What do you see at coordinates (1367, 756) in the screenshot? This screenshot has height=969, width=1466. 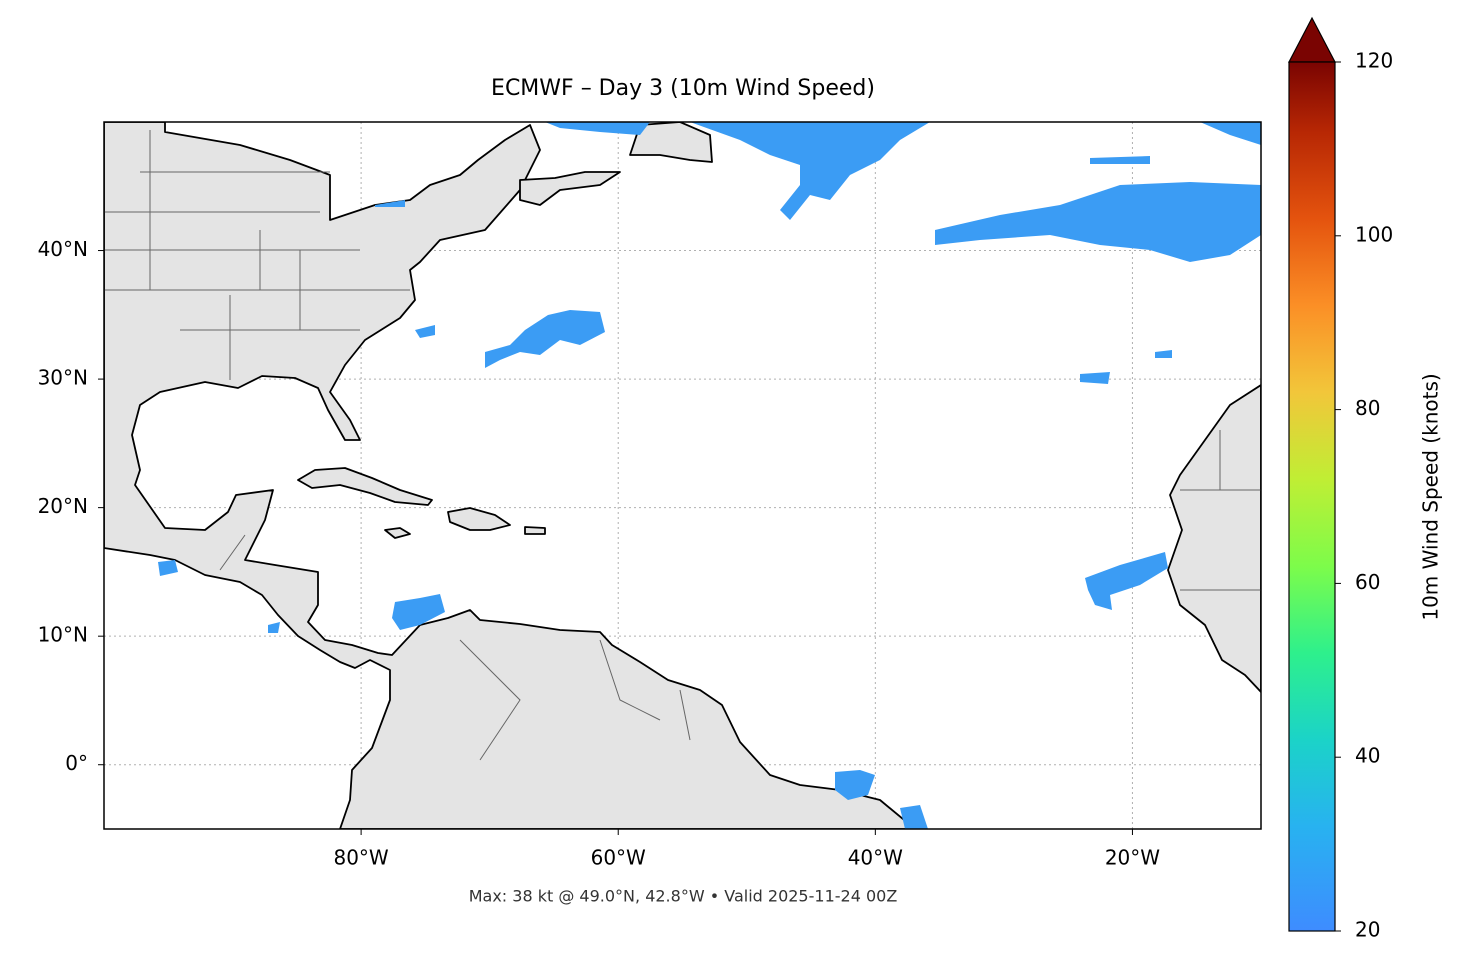 I see `colorbar-tick-label: 40` at bounding box center [1367, 756].